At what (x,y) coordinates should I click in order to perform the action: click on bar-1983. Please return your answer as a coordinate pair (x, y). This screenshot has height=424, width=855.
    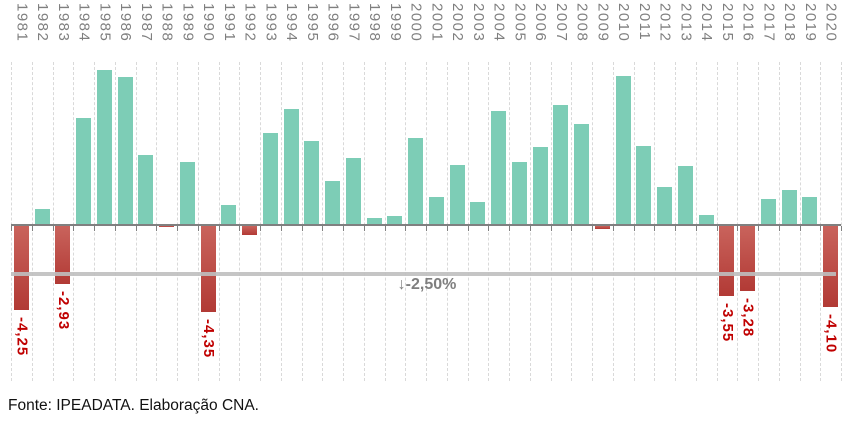
    Looking at the image, I should click on (63, 255).